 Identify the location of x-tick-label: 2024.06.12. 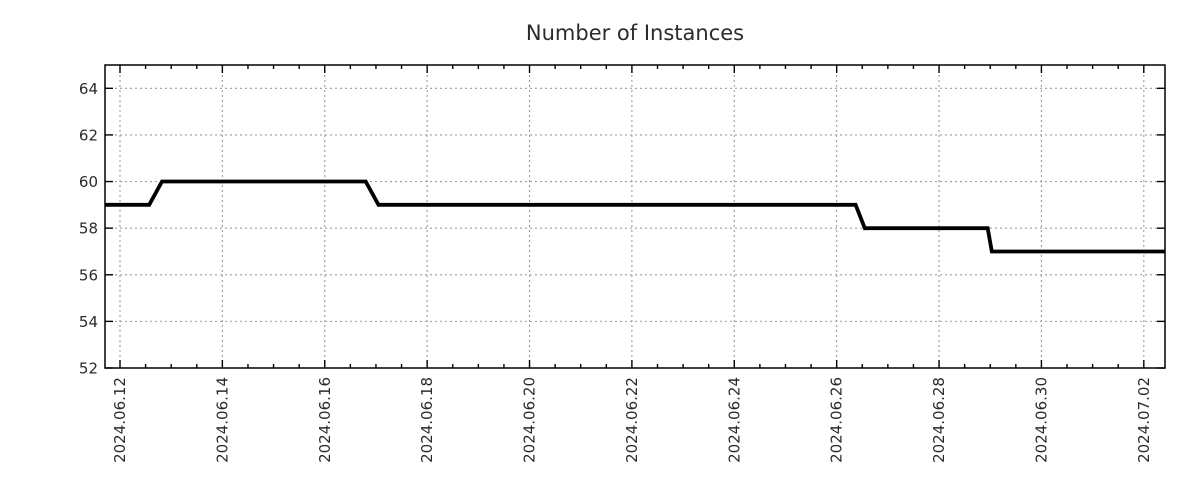
(120, 420).